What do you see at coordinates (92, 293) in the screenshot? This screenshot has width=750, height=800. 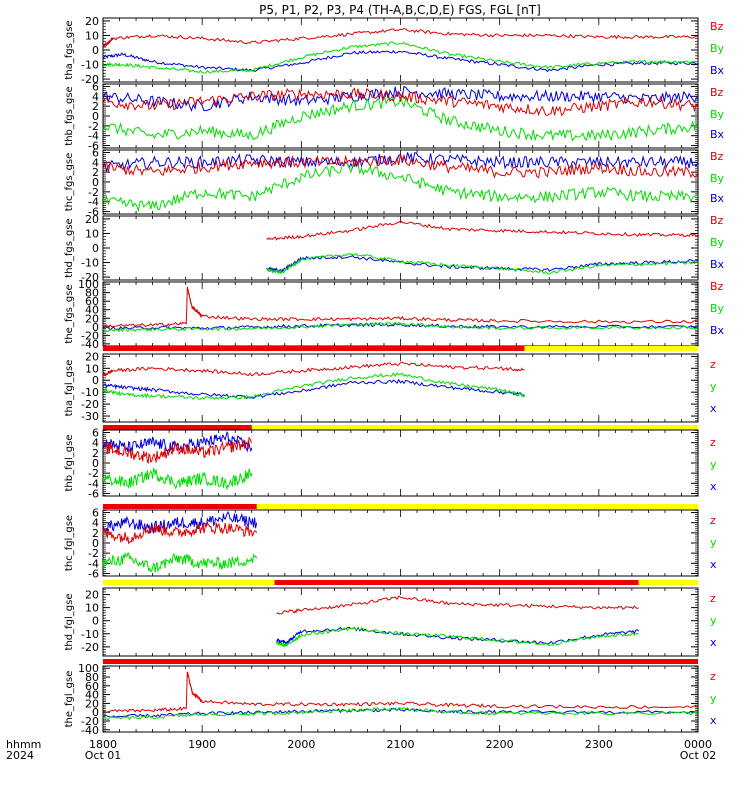 I see `y-tick-label: 80` at bounding box center [92, 293].